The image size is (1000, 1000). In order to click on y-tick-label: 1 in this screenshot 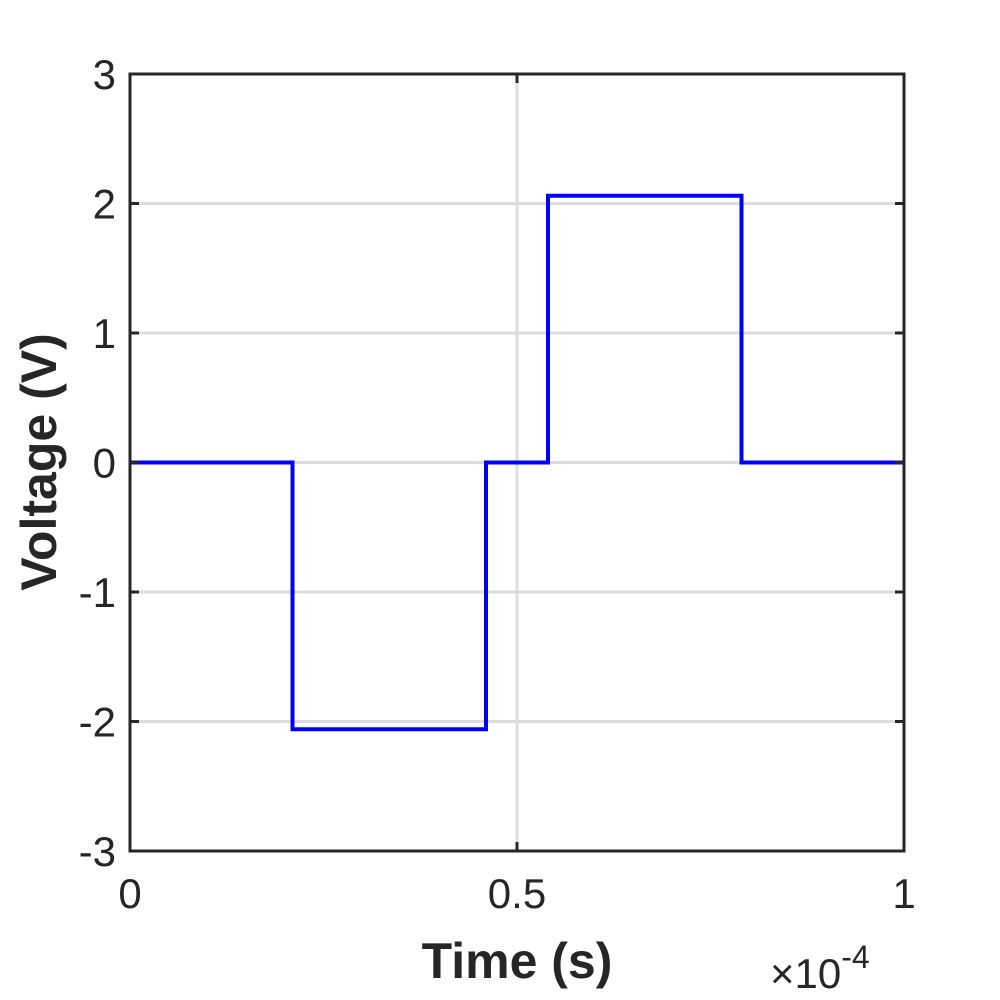, I will do `click(104, 333)`.